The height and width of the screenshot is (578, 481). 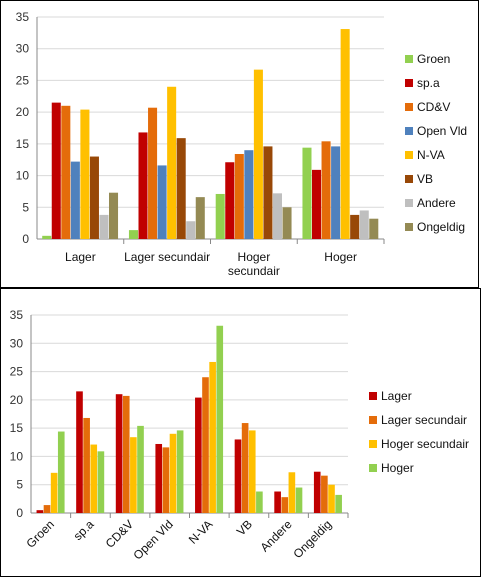 What do you see at coordinates (239, 196) in the screenshot?
I see `bar-hoger-secundair-cdandv` at bounding box center [239, 196].